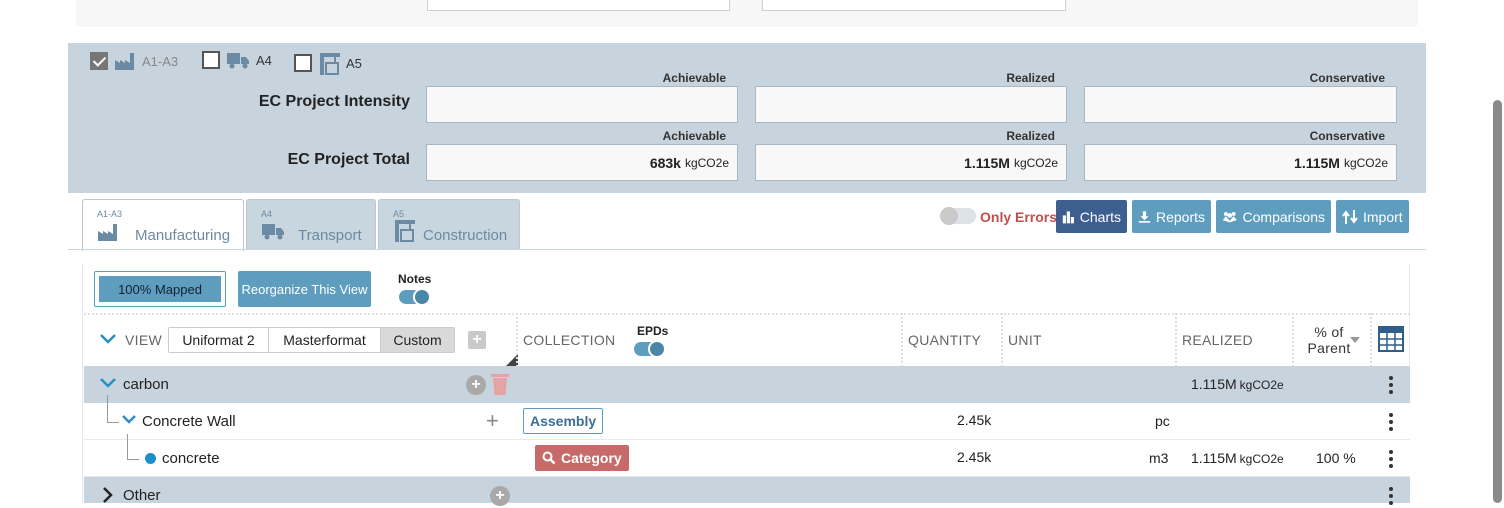 Image resolution: width=1504 pixels, height=508 pixels. Describe the element at coordinates (492, 420) in the screenshot. I see `add-icon: +` at that location.